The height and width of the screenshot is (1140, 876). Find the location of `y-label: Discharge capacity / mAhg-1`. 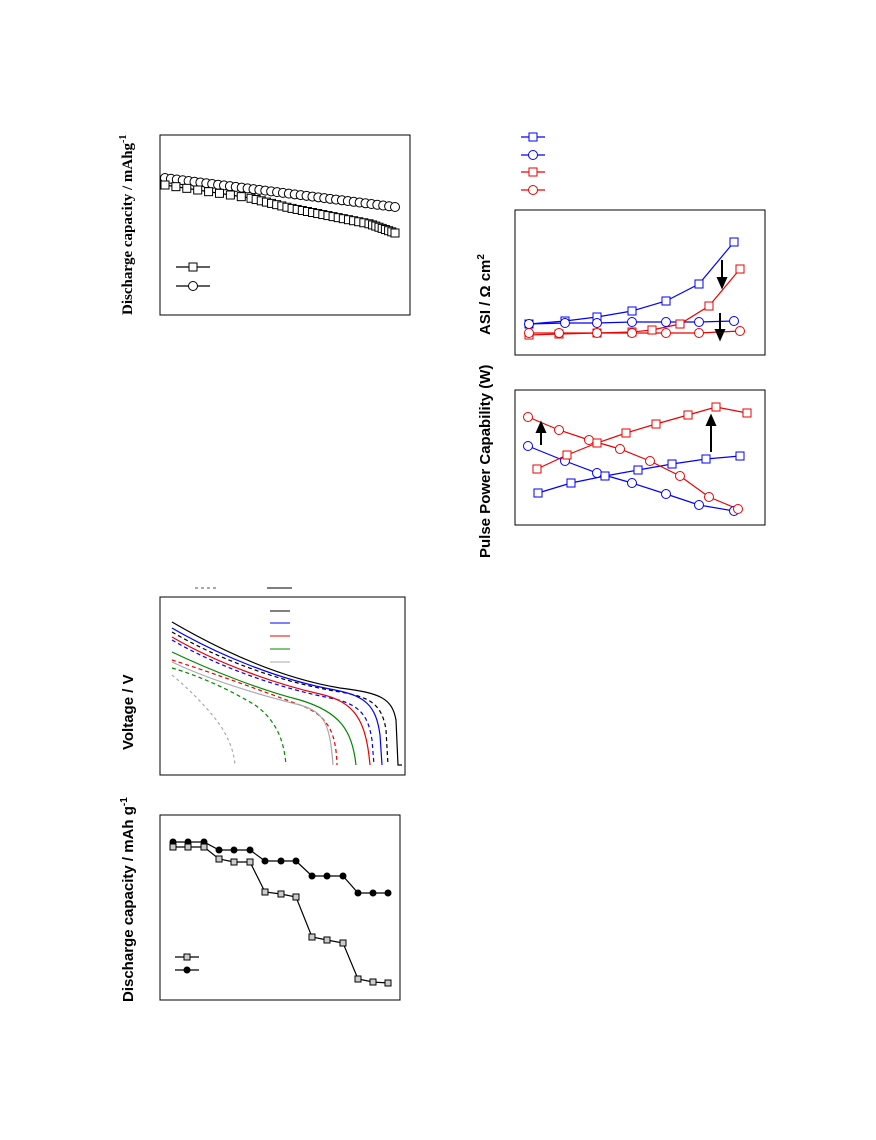

y-label: Discharge capacity / mAhg-1 is located at coordinates (127, 225).